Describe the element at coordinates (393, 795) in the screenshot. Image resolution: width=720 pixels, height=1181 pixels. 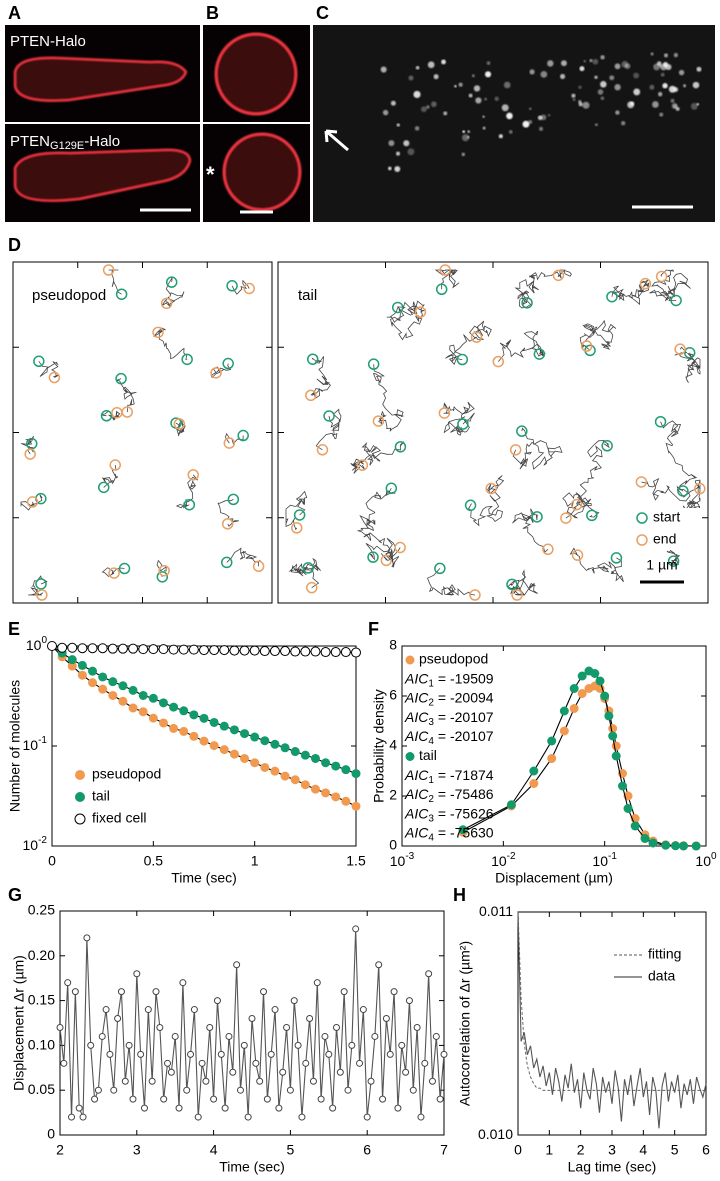
I see `y-tick-label: 2` at that location.